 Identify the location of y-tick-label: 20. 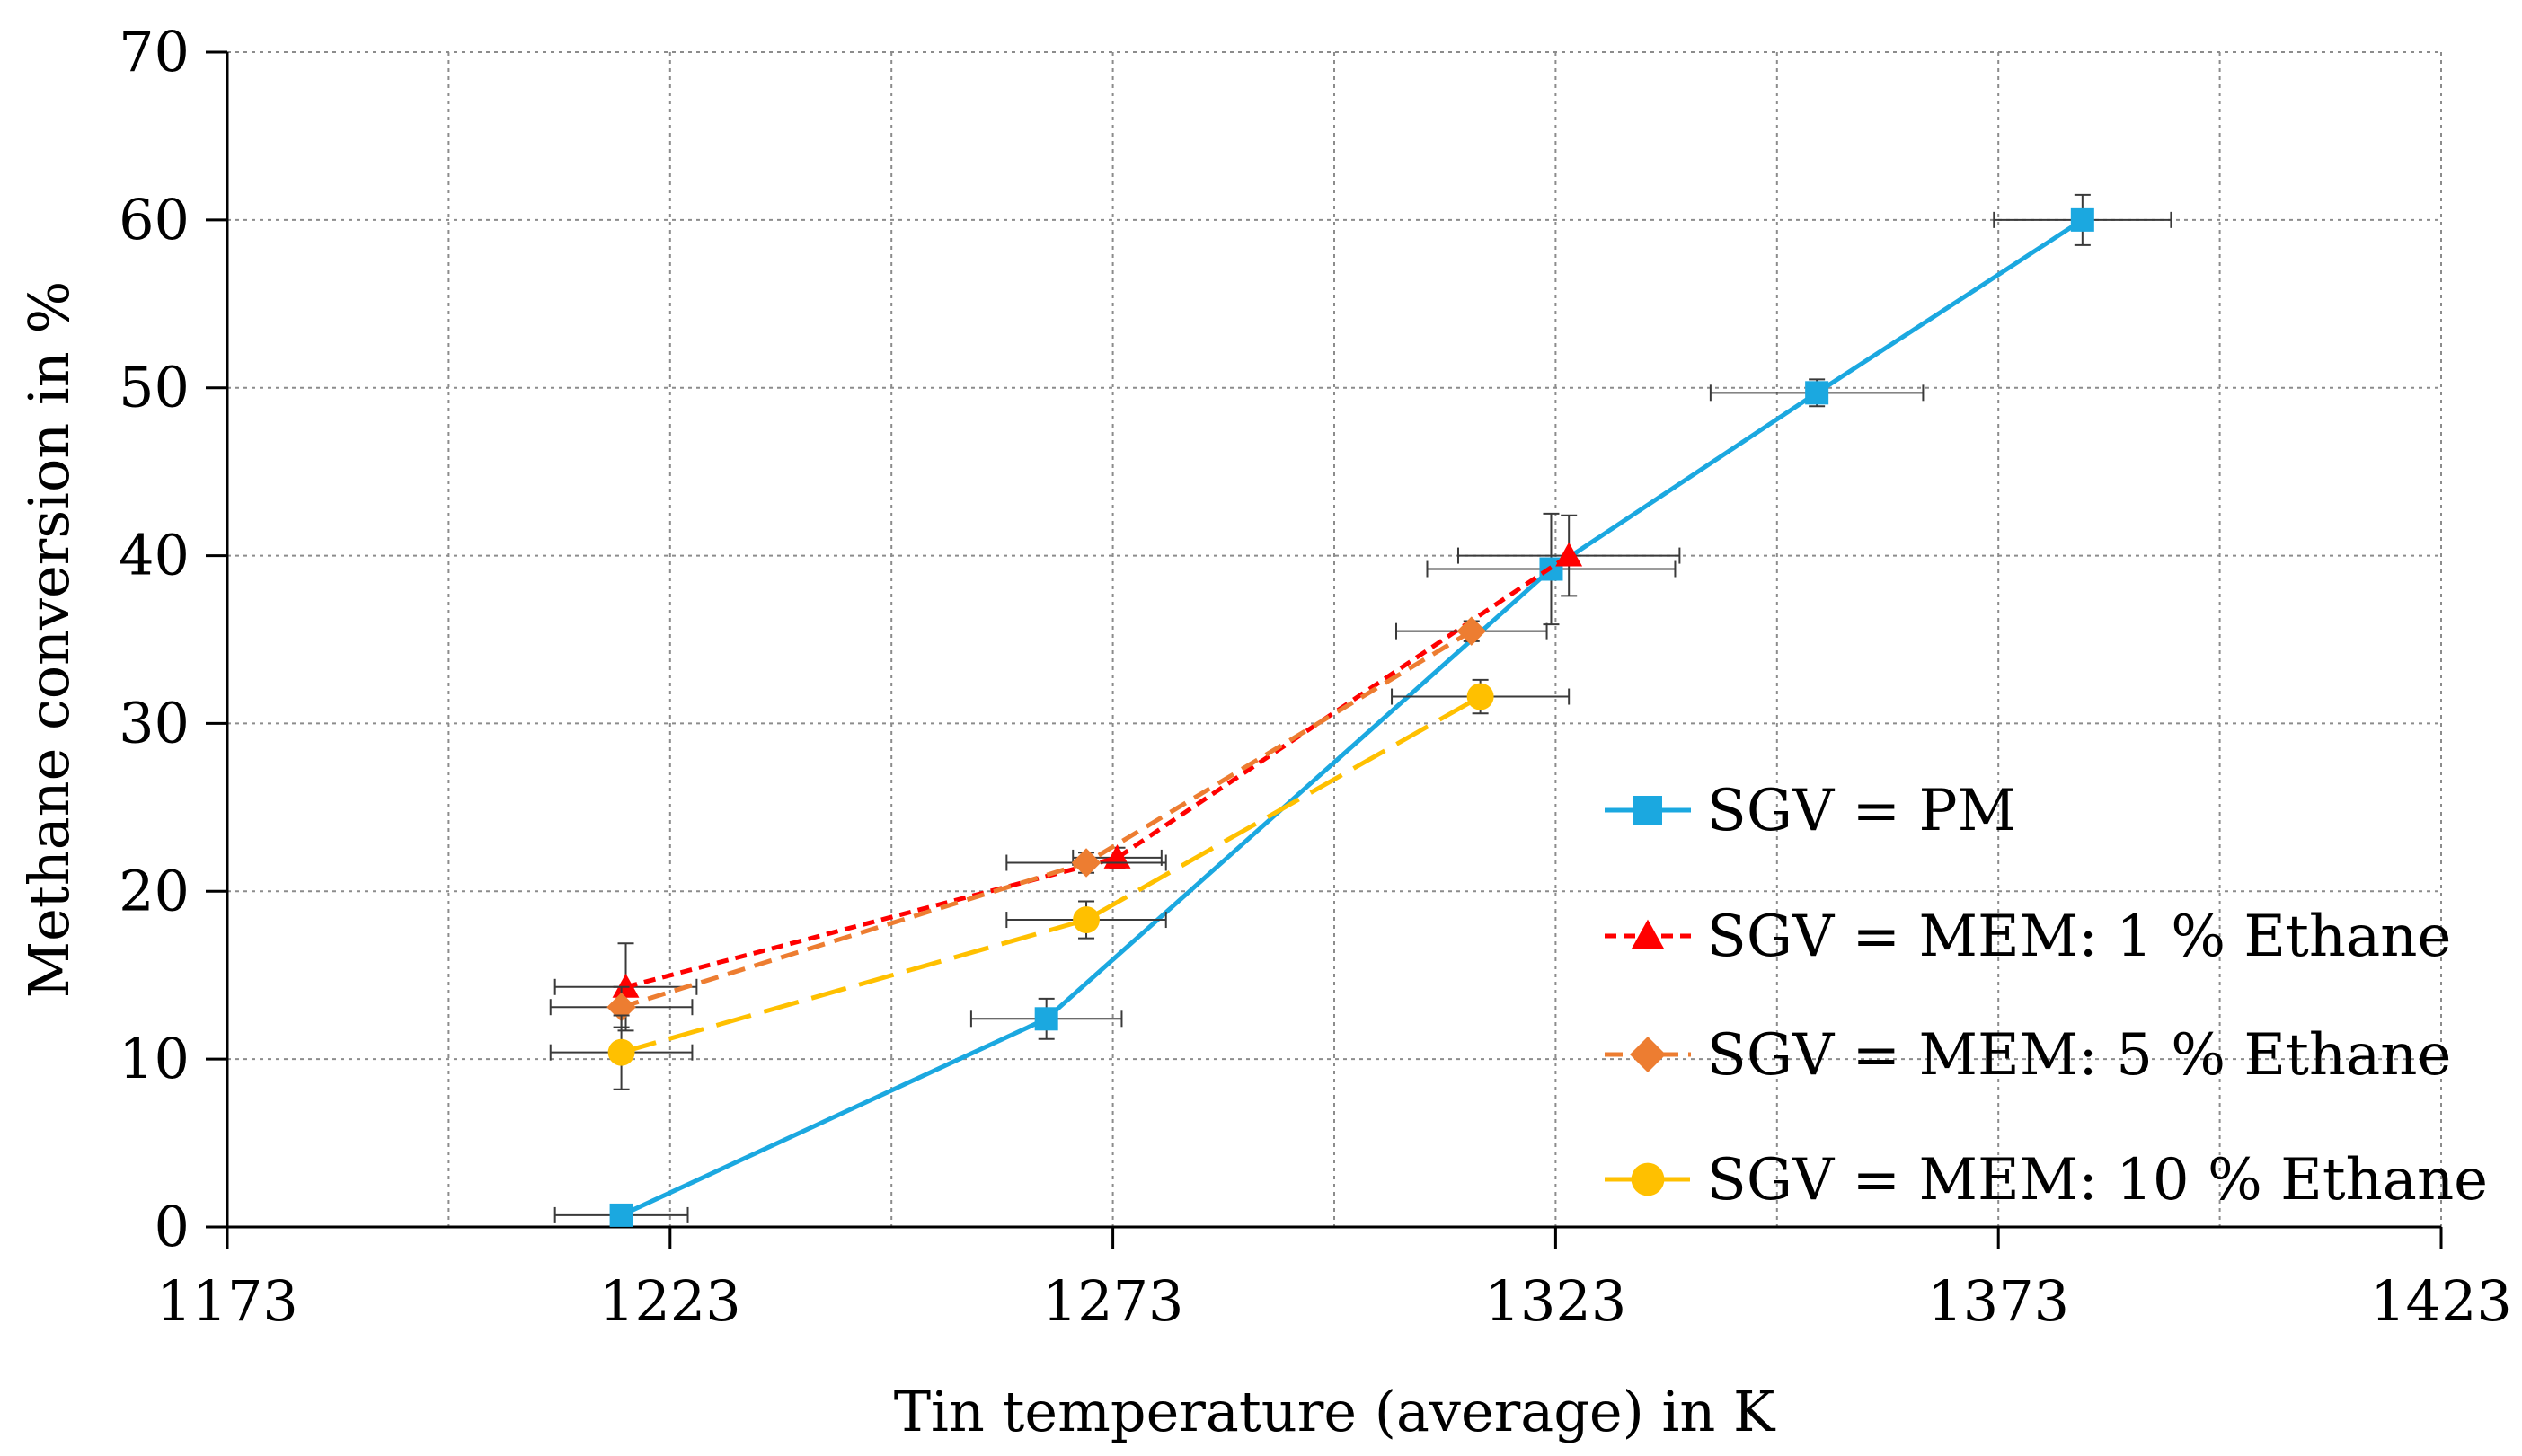
(154, 890).